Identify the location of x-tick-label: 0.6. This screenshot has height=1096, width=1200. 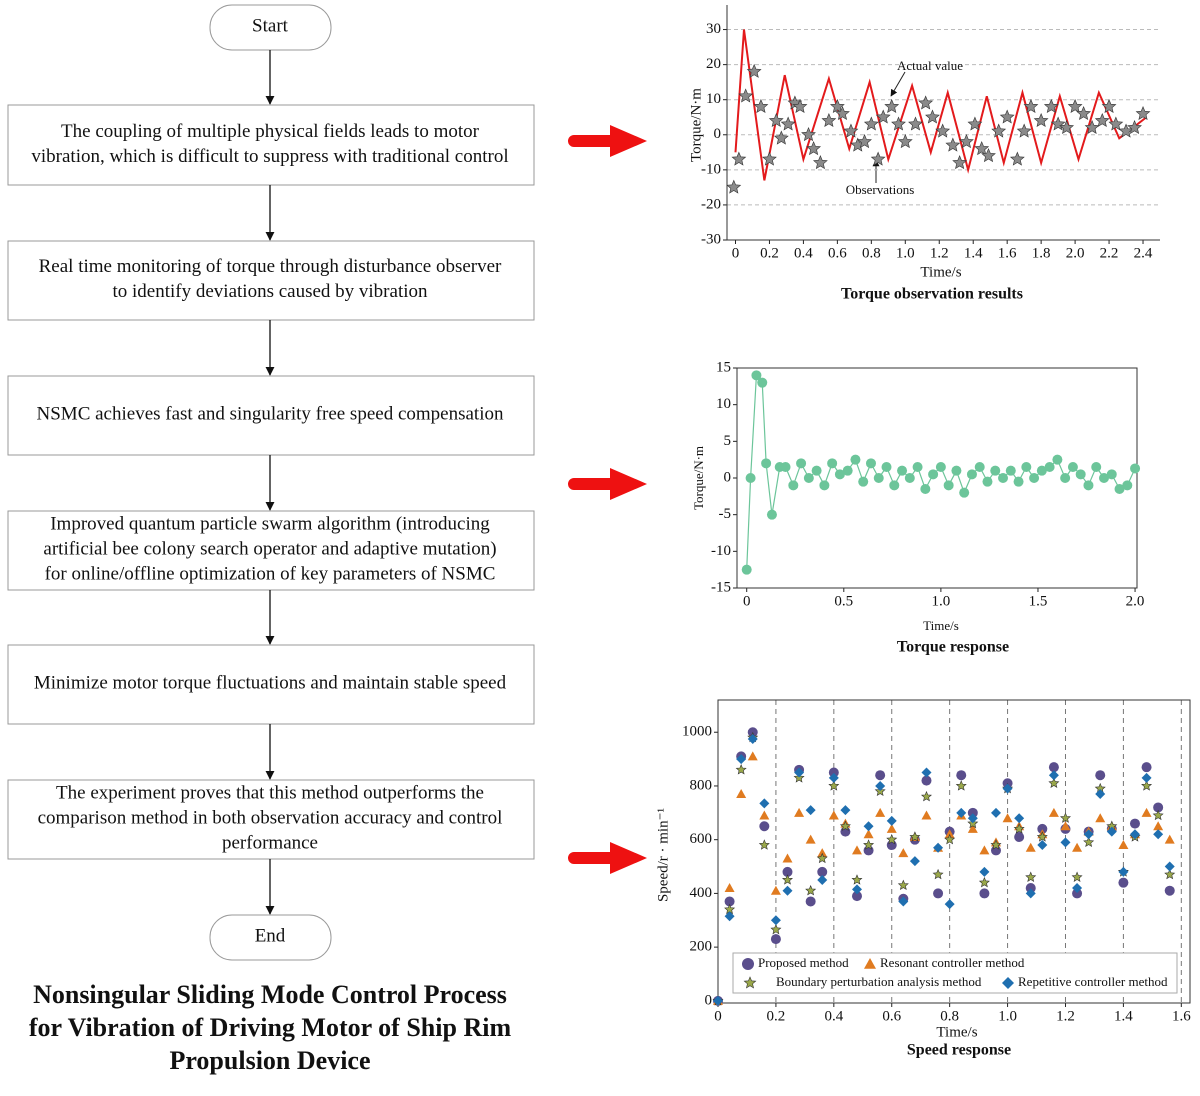
(891, 1016).